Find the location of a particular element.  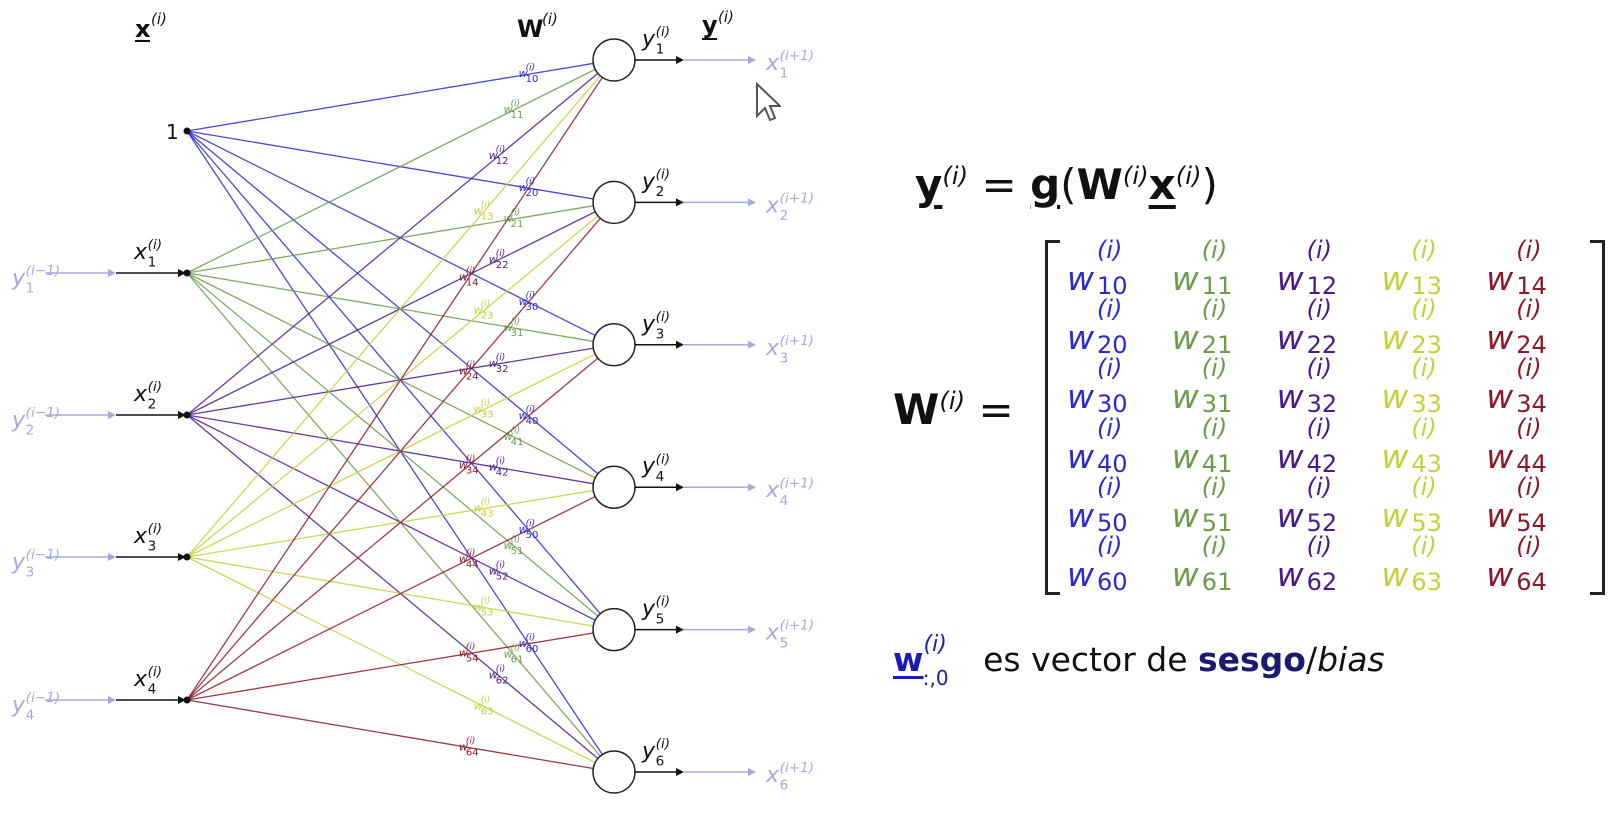

matrix-entry-w52: w (i) 52 is located at coordinates (1325, 504).